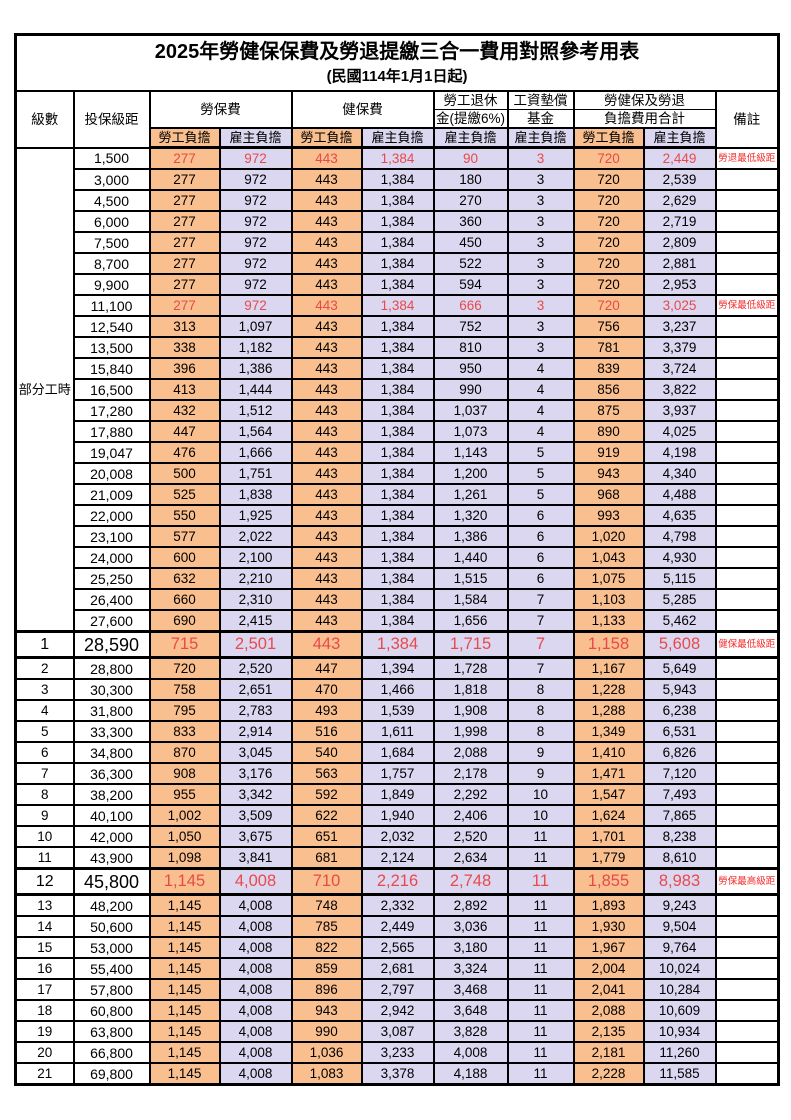  Describe the element at coordinates (44, 1010) in the screenshot. I see `level-cell: 18` at that location.